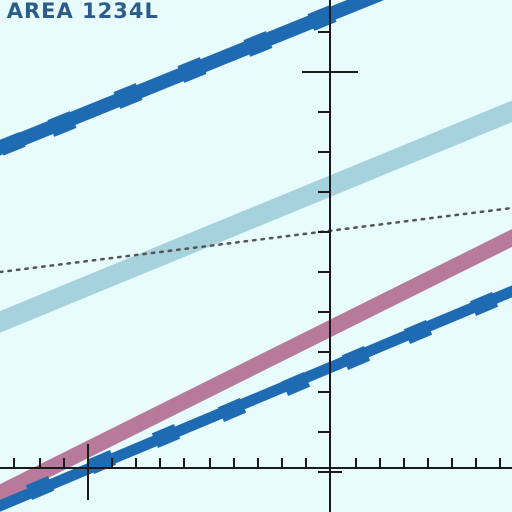  I want to click on area-label: L AREA 1234L, so click(79, 11).